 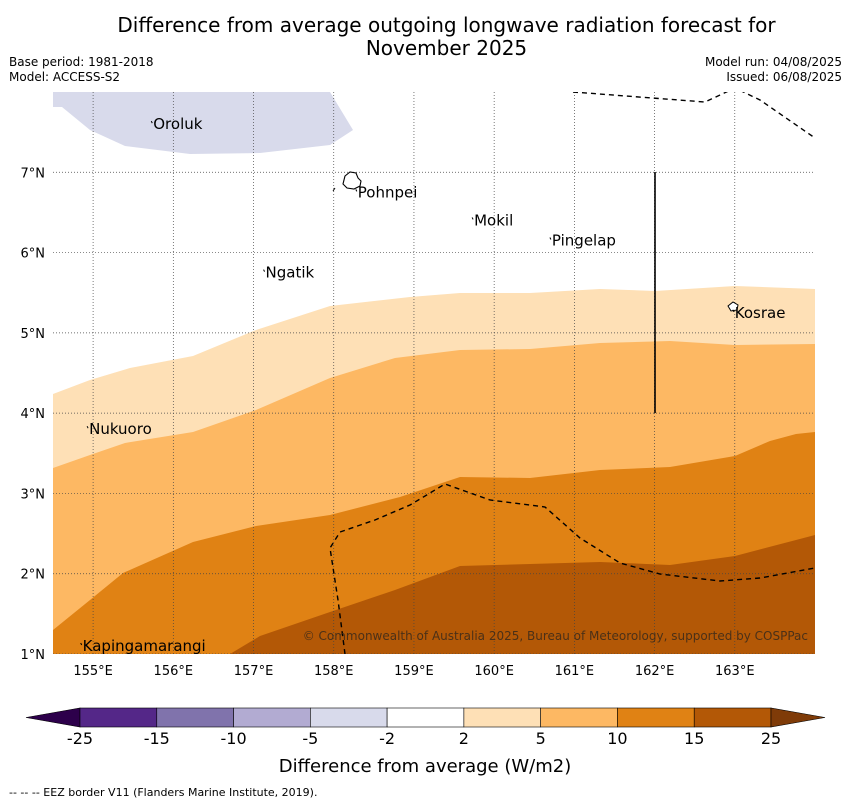 I want to click on lon-tick-label-8: 163°E, so click(x=735, y=671).